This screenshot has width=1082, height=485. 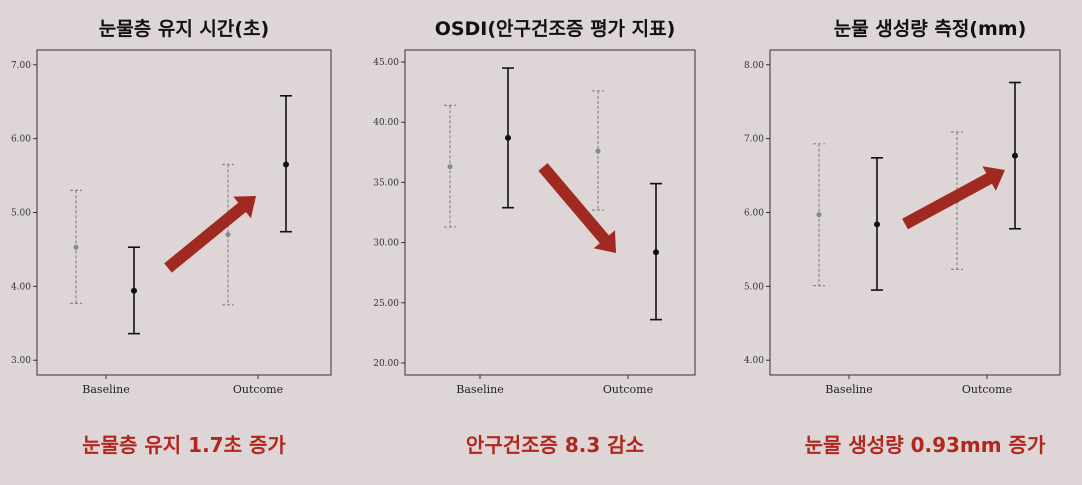 I want to click on y-tick-label: 3.00, so click(x=21, y=361).